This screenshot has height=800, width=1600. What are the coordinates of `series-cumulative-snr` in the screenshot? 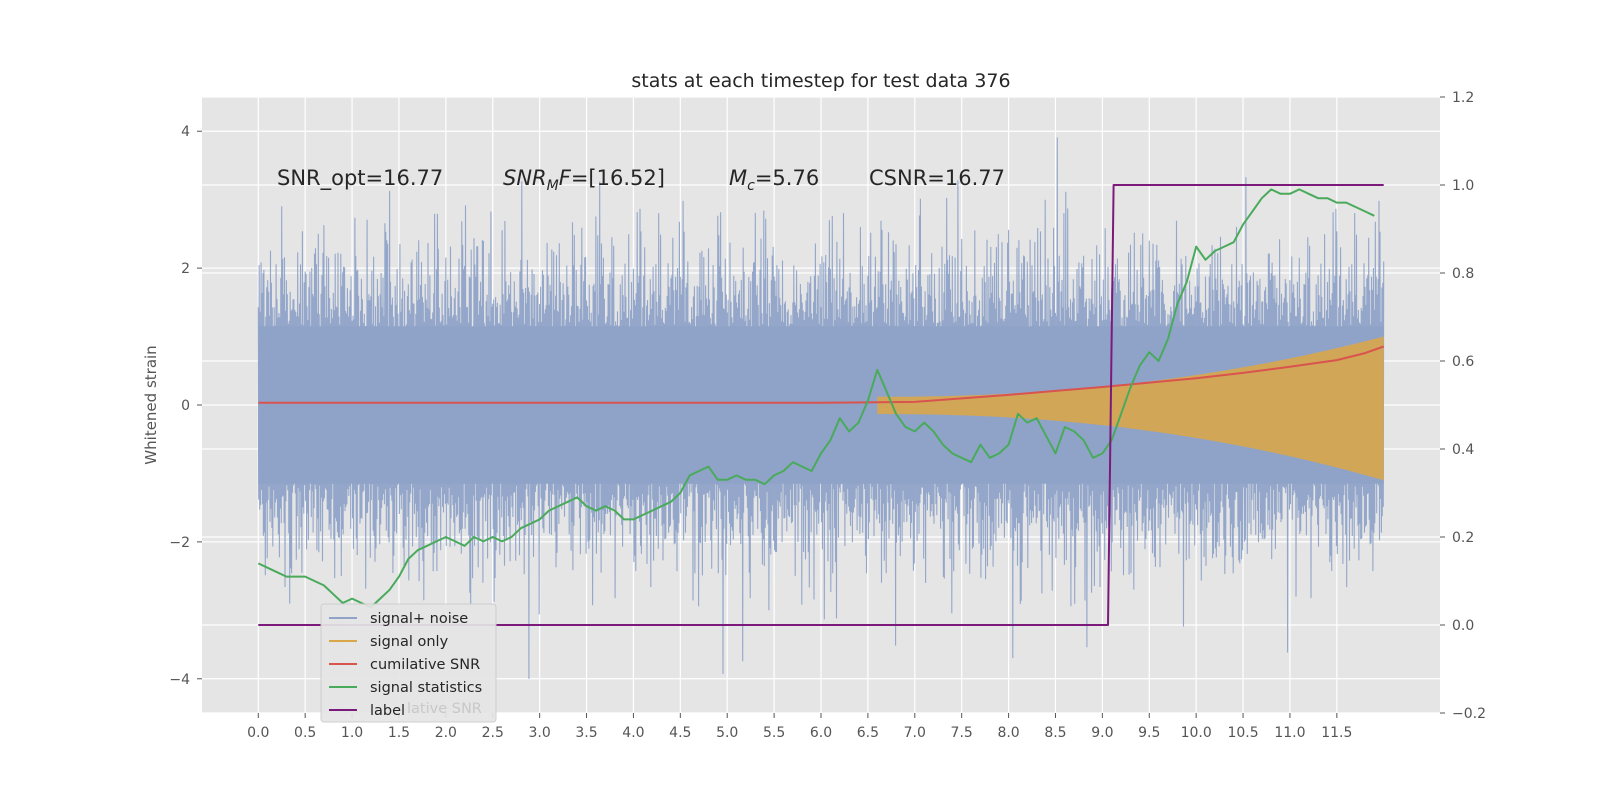 It's located at (821, 374).